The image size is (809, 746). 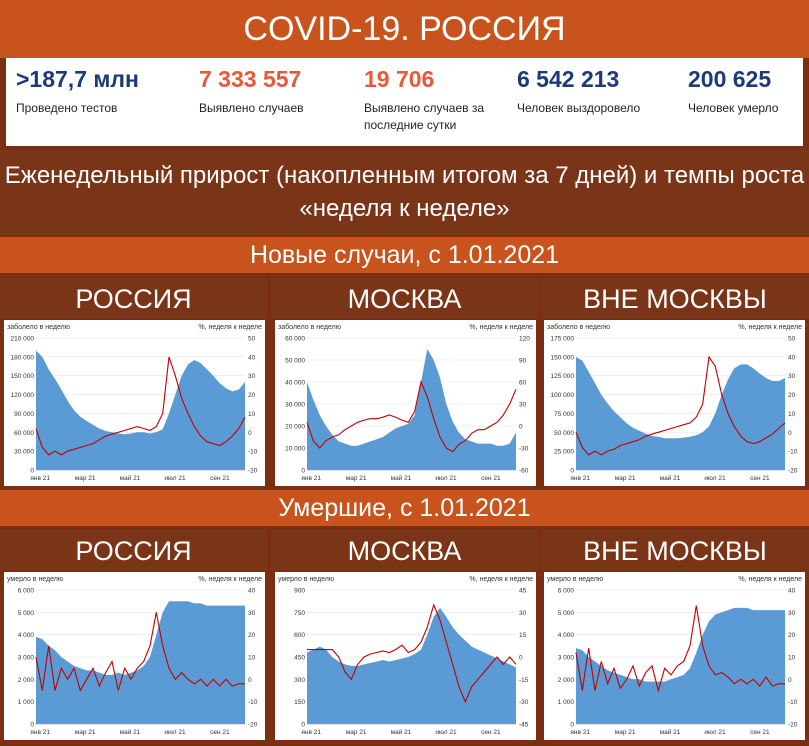 I want to click on y2-tick-label: -45, so click(x=524, y=725).